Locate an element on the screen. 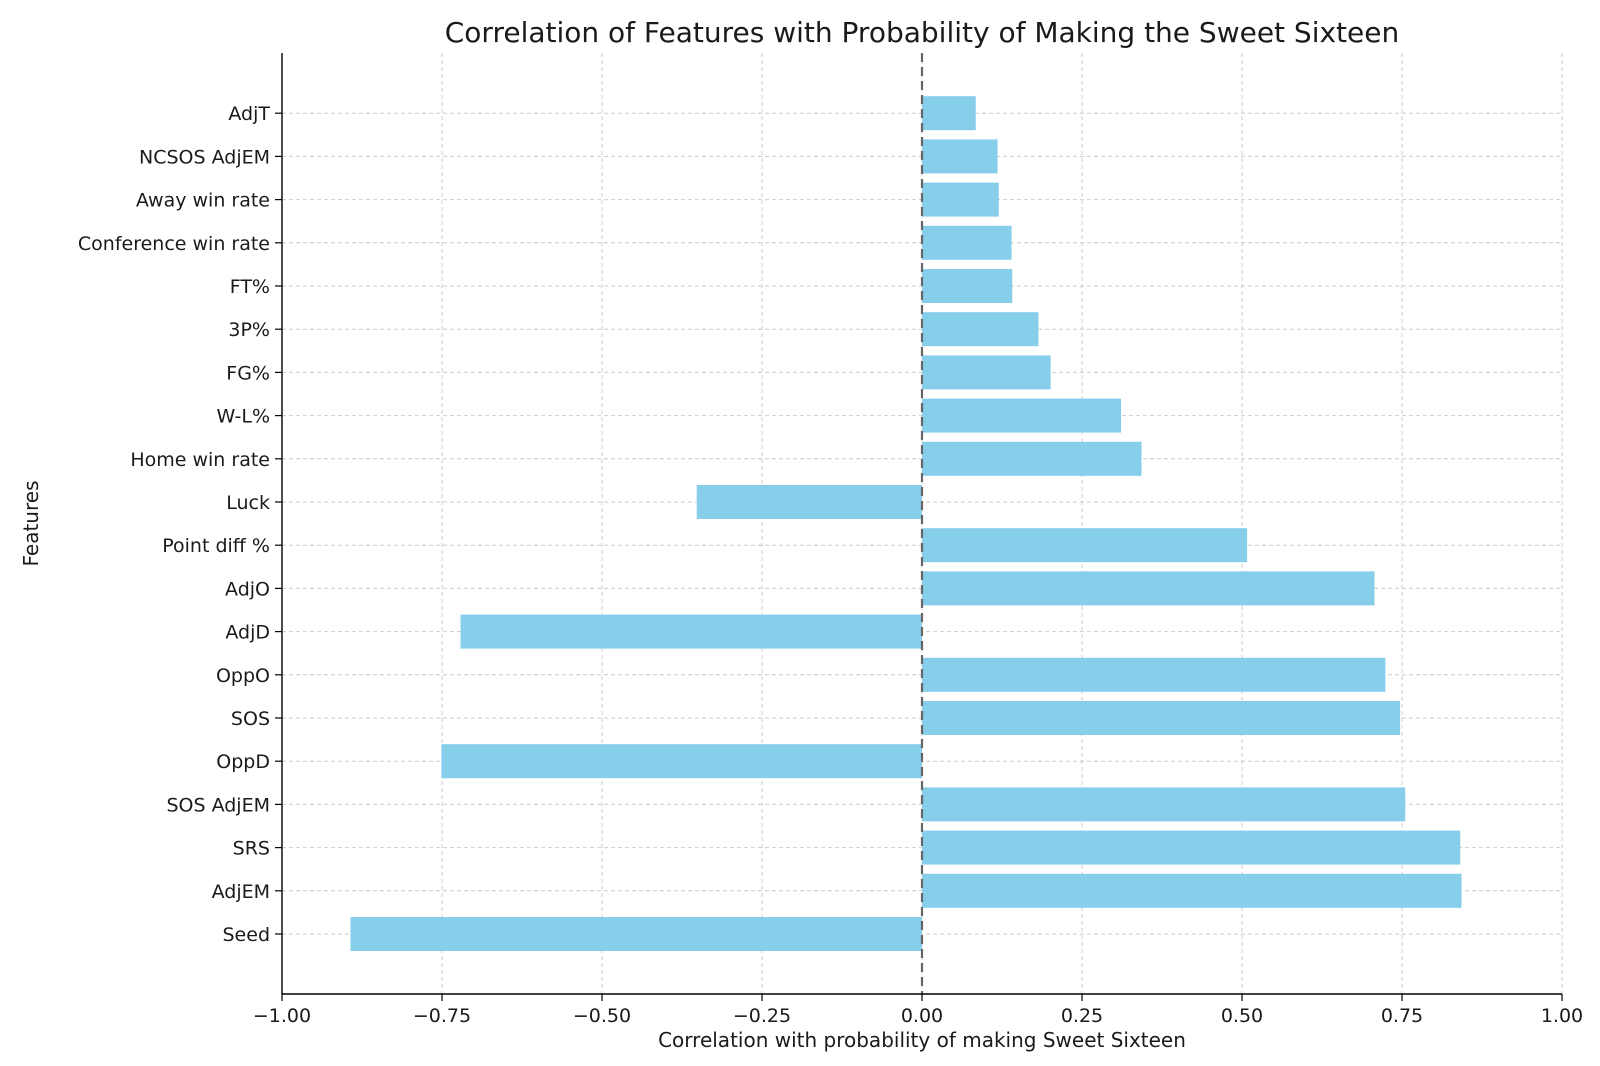  bar-adjem is located at coordinates (1192, 890).